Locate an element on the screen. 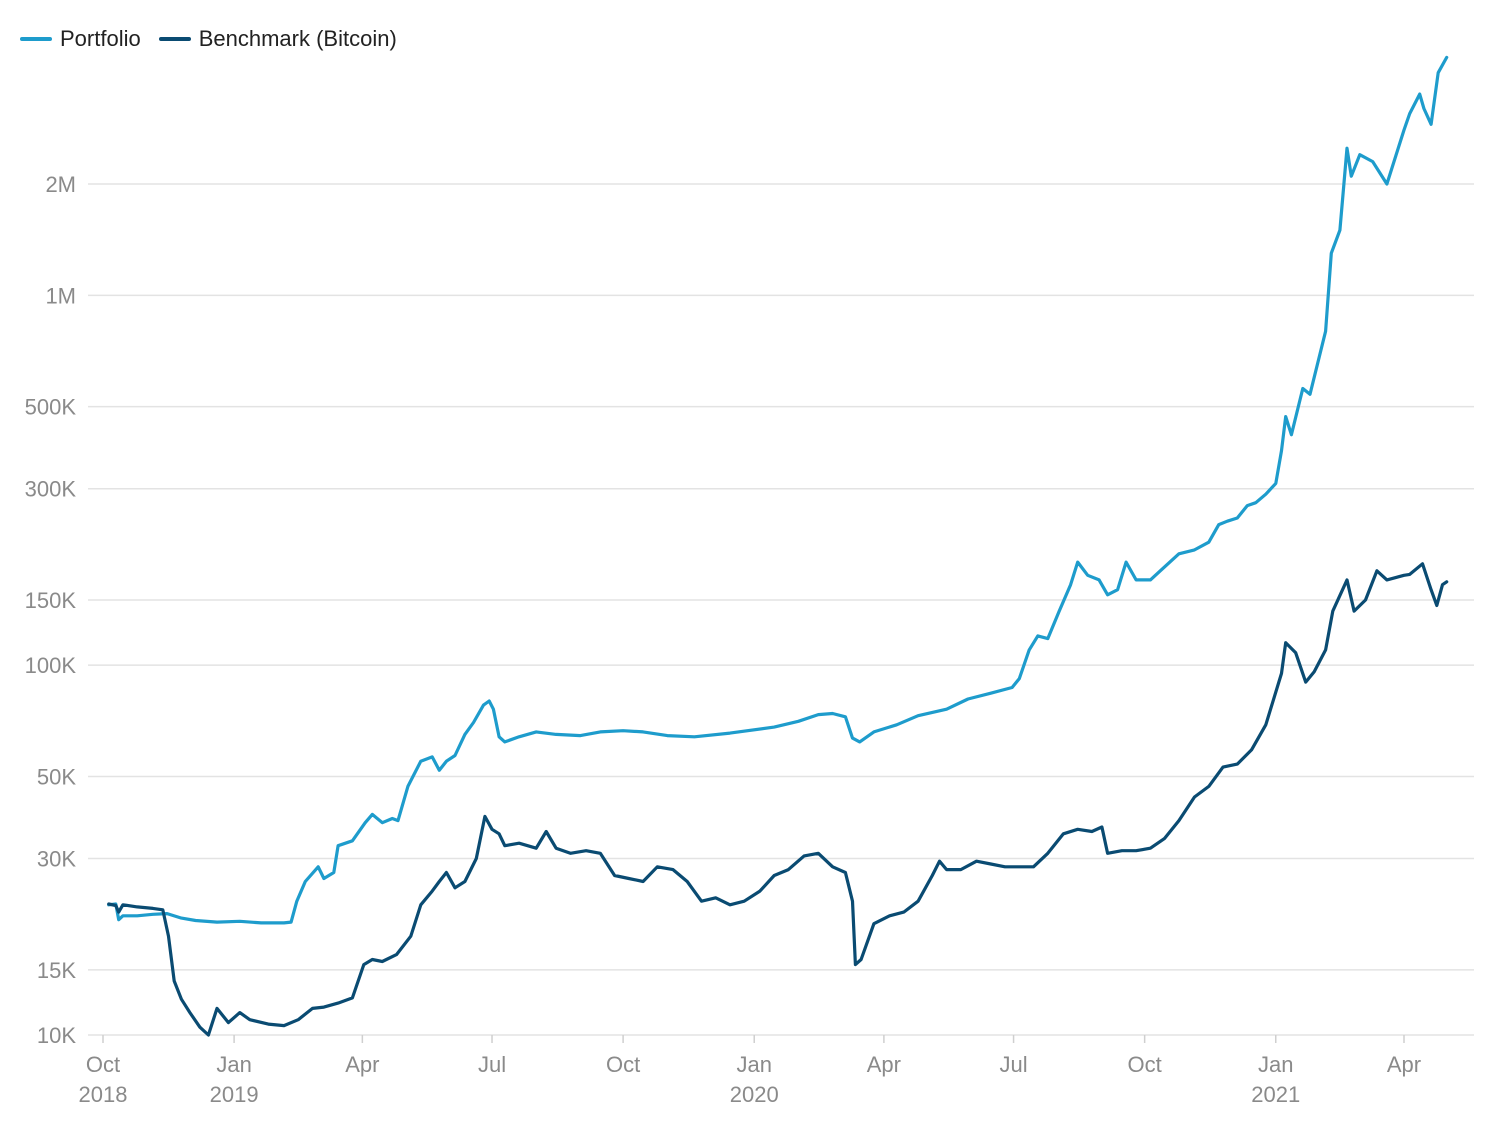 The width and height of the screenshot is (1498, 1144). y-tick-label: 100K is located at coordinates (51, 665).